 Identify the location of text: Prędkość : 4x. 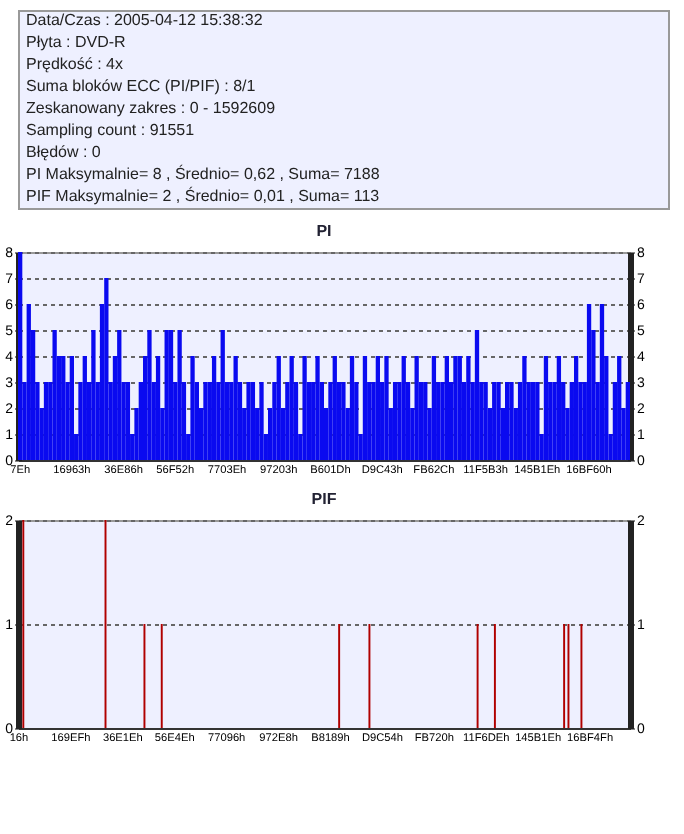
(74, 64).